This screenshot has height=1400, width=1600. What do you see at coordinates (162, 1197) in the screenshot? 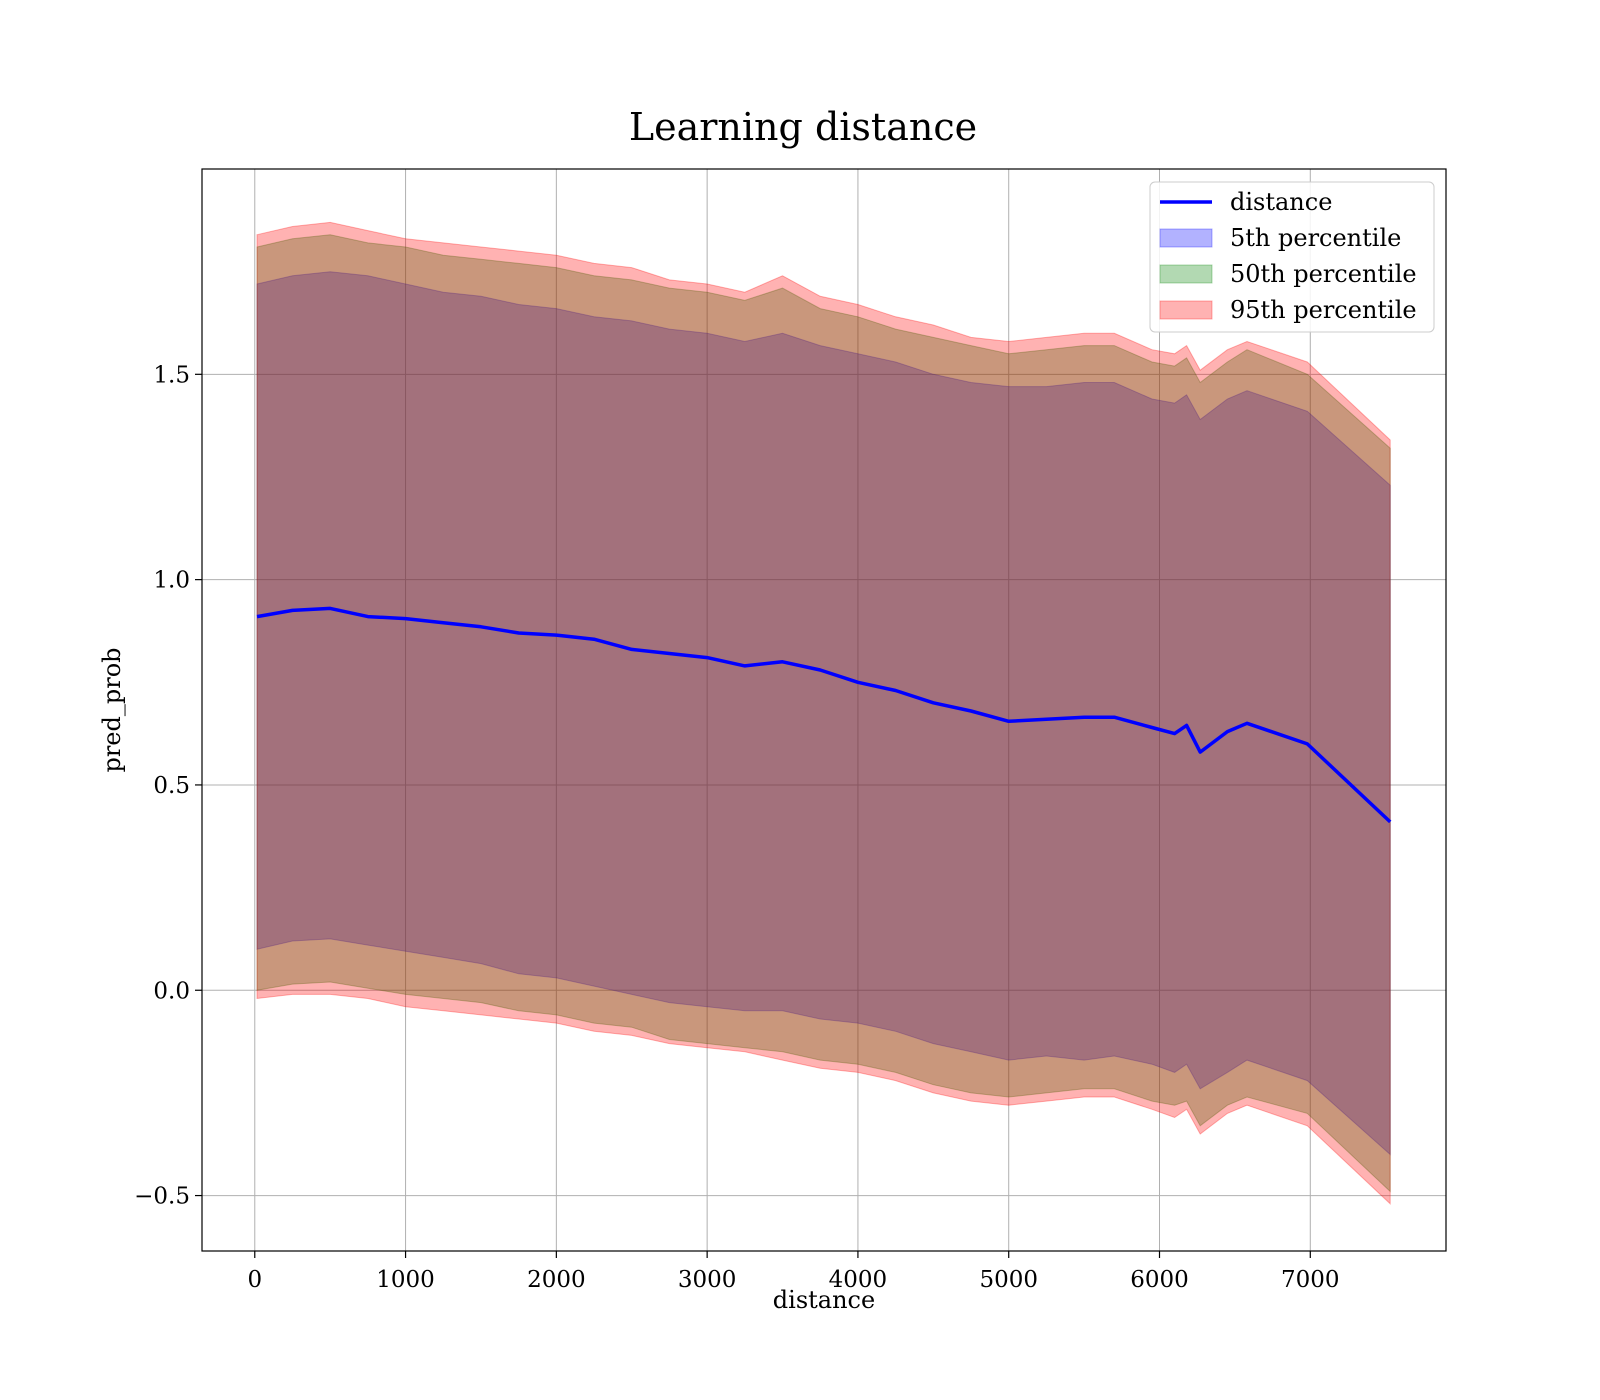
I see `y-tick-label: −0.5` at bounding box center [162, 1197].